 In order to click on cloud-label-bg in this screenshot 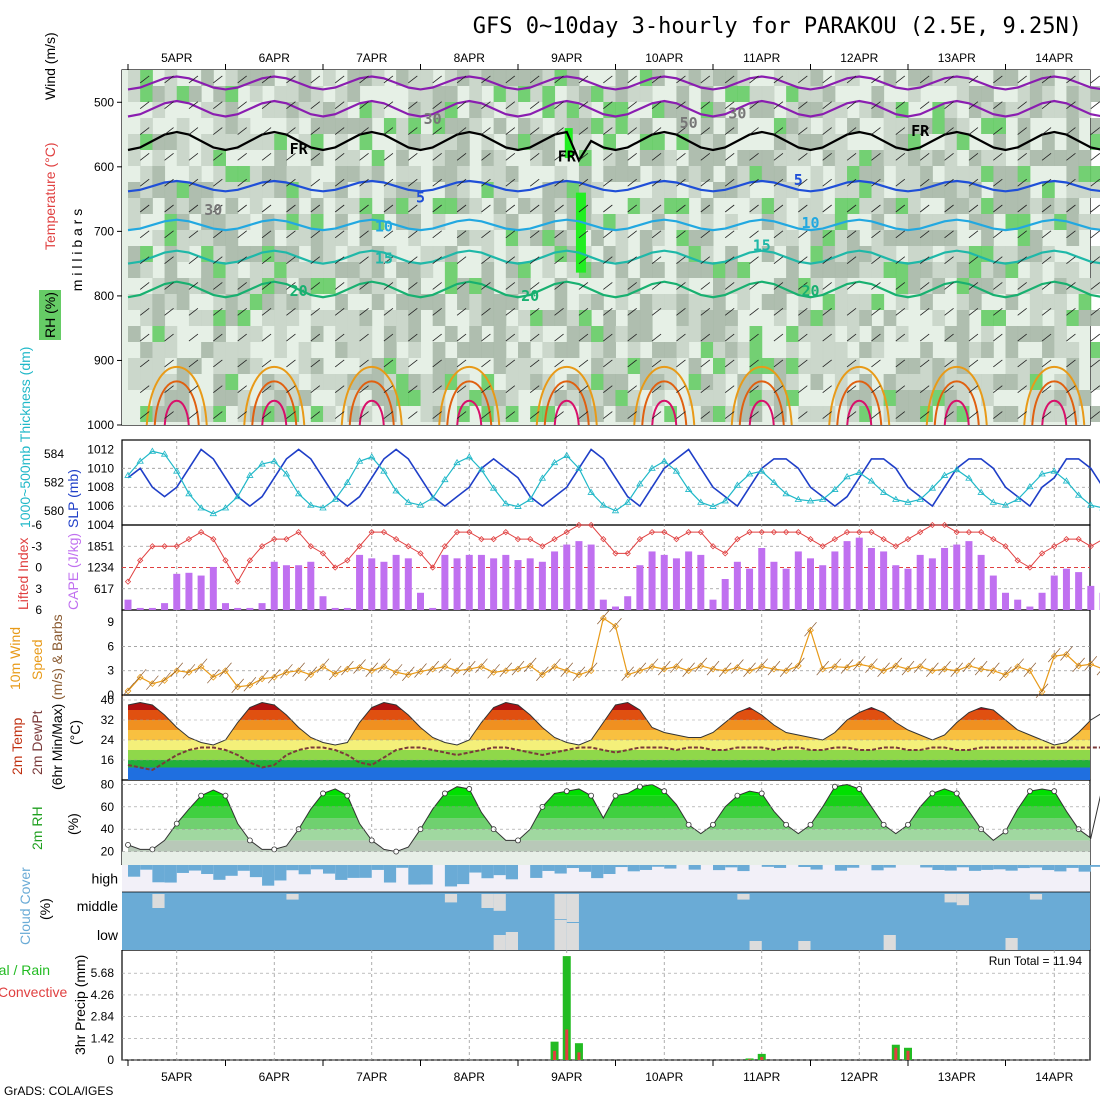, I will do `click(97, 907)`.